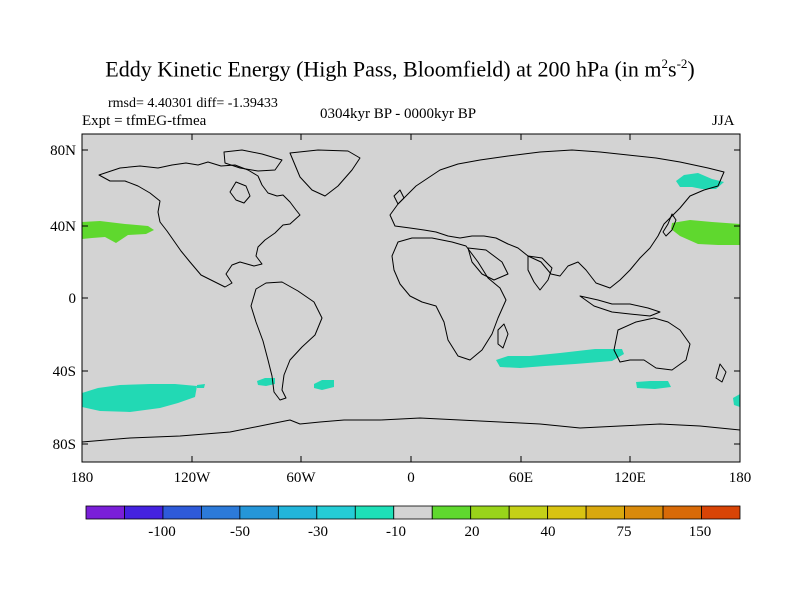 Image resolution: width=800 pixels, height=600 pixels. What do you see at coordinates (411, 430) in the screenshot?
I see `coast-antarctica` at bounding box center [411, 430].